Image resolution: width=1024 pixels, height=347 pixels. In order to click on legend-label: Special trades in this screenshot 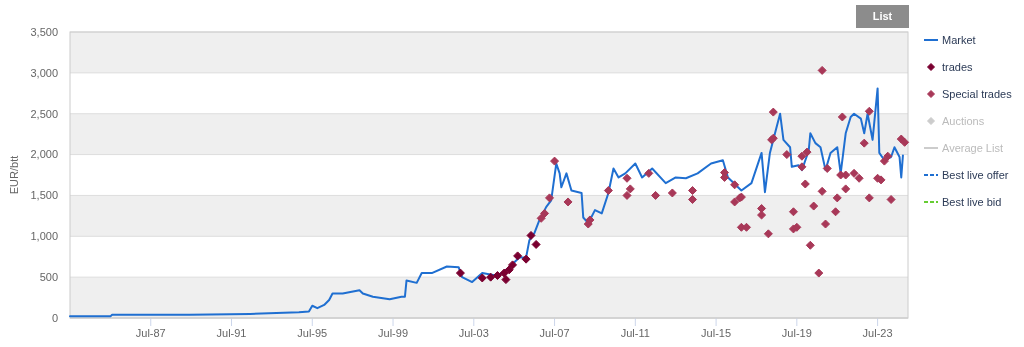, I will do `click(977, 93)`.